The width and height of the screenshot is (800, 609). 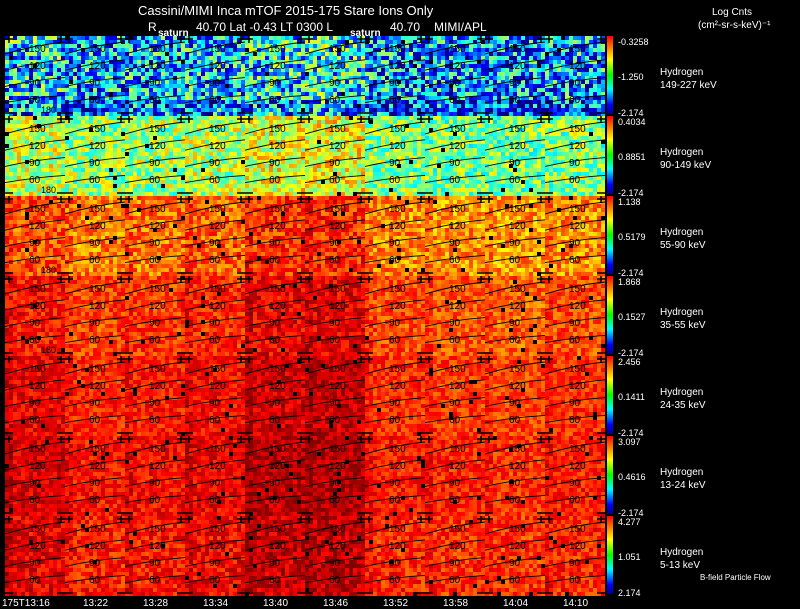 I want to click on contour-label: 120, so click(x=517, y=66).